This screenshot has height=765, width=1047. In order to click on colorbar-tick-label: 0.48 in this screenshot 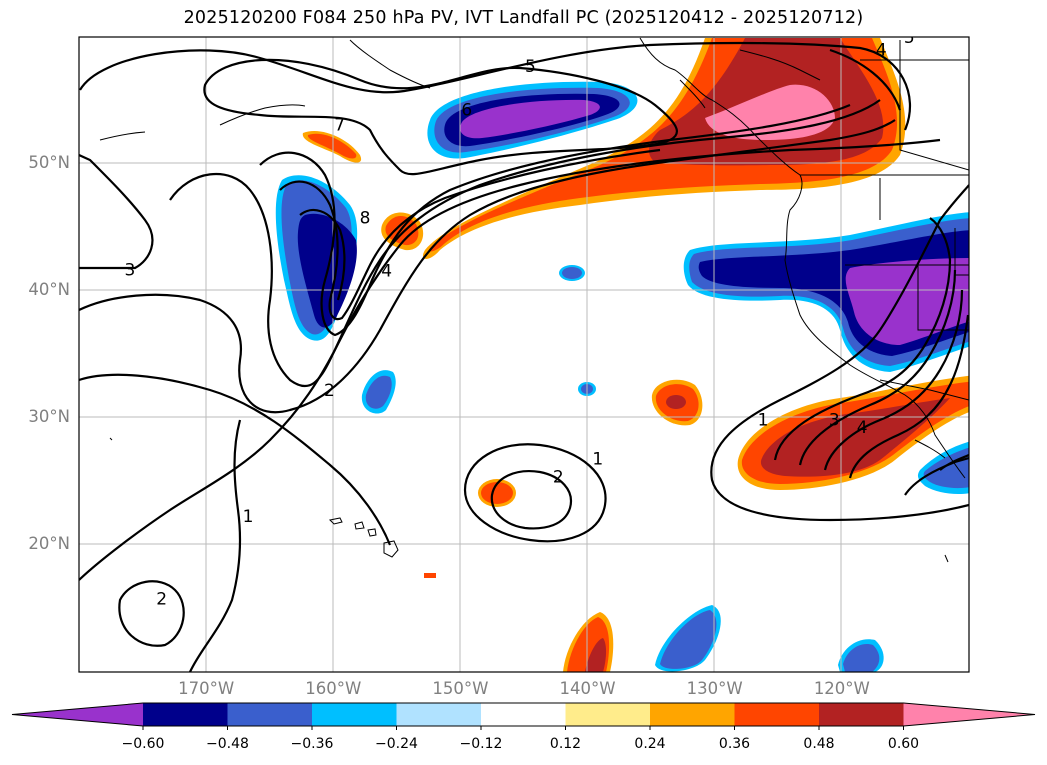, I will do `click(819, 744)`.